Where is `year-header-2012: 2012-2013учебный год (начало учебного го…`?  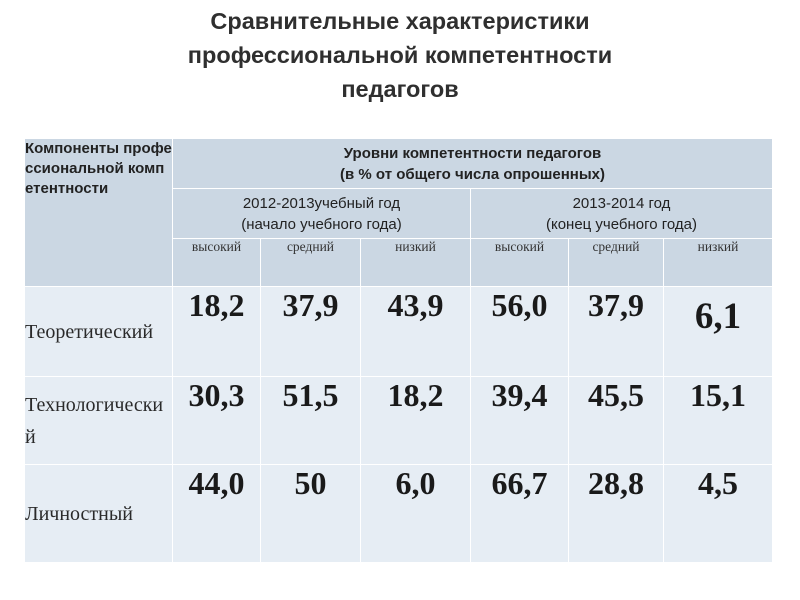
year-header-2012: 2012-2013учебный год (начало учебного го… is located at coordinates (321, 213).